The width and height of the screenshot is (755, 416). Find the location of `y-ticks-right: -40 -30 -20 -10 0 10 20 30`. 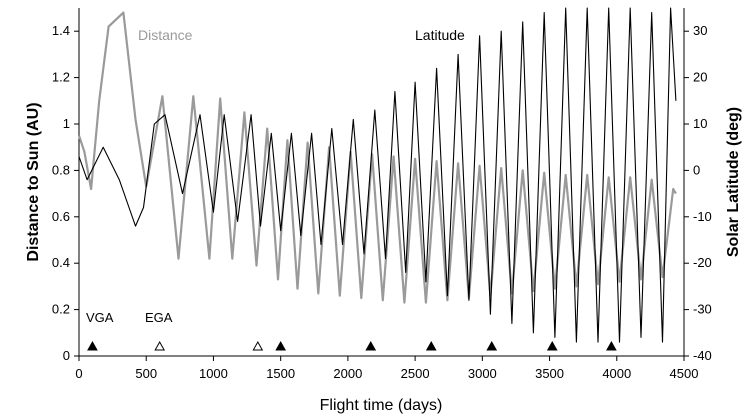

y-ticks-right: -40 -30 -20 -10 0 10 20 30 is located at coordinates (698, 193).